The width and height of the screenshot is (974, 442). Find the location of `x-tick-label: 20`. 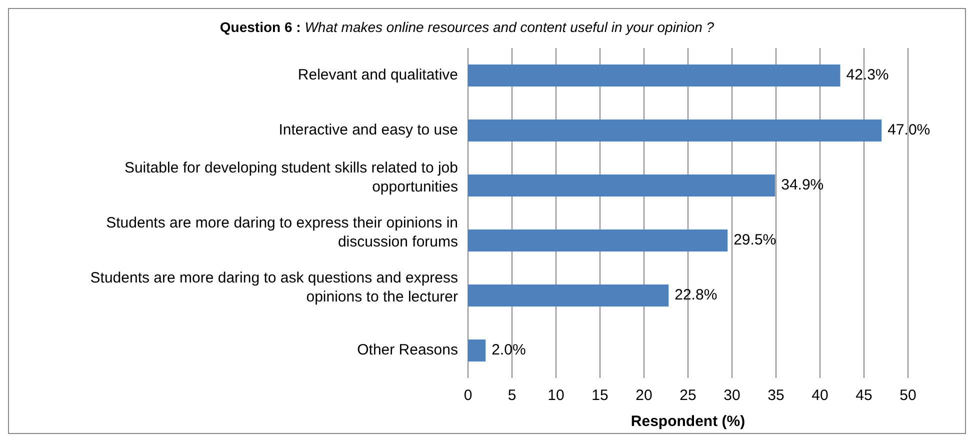

x-tick-label: 20 is located at coordinates (644, 395).